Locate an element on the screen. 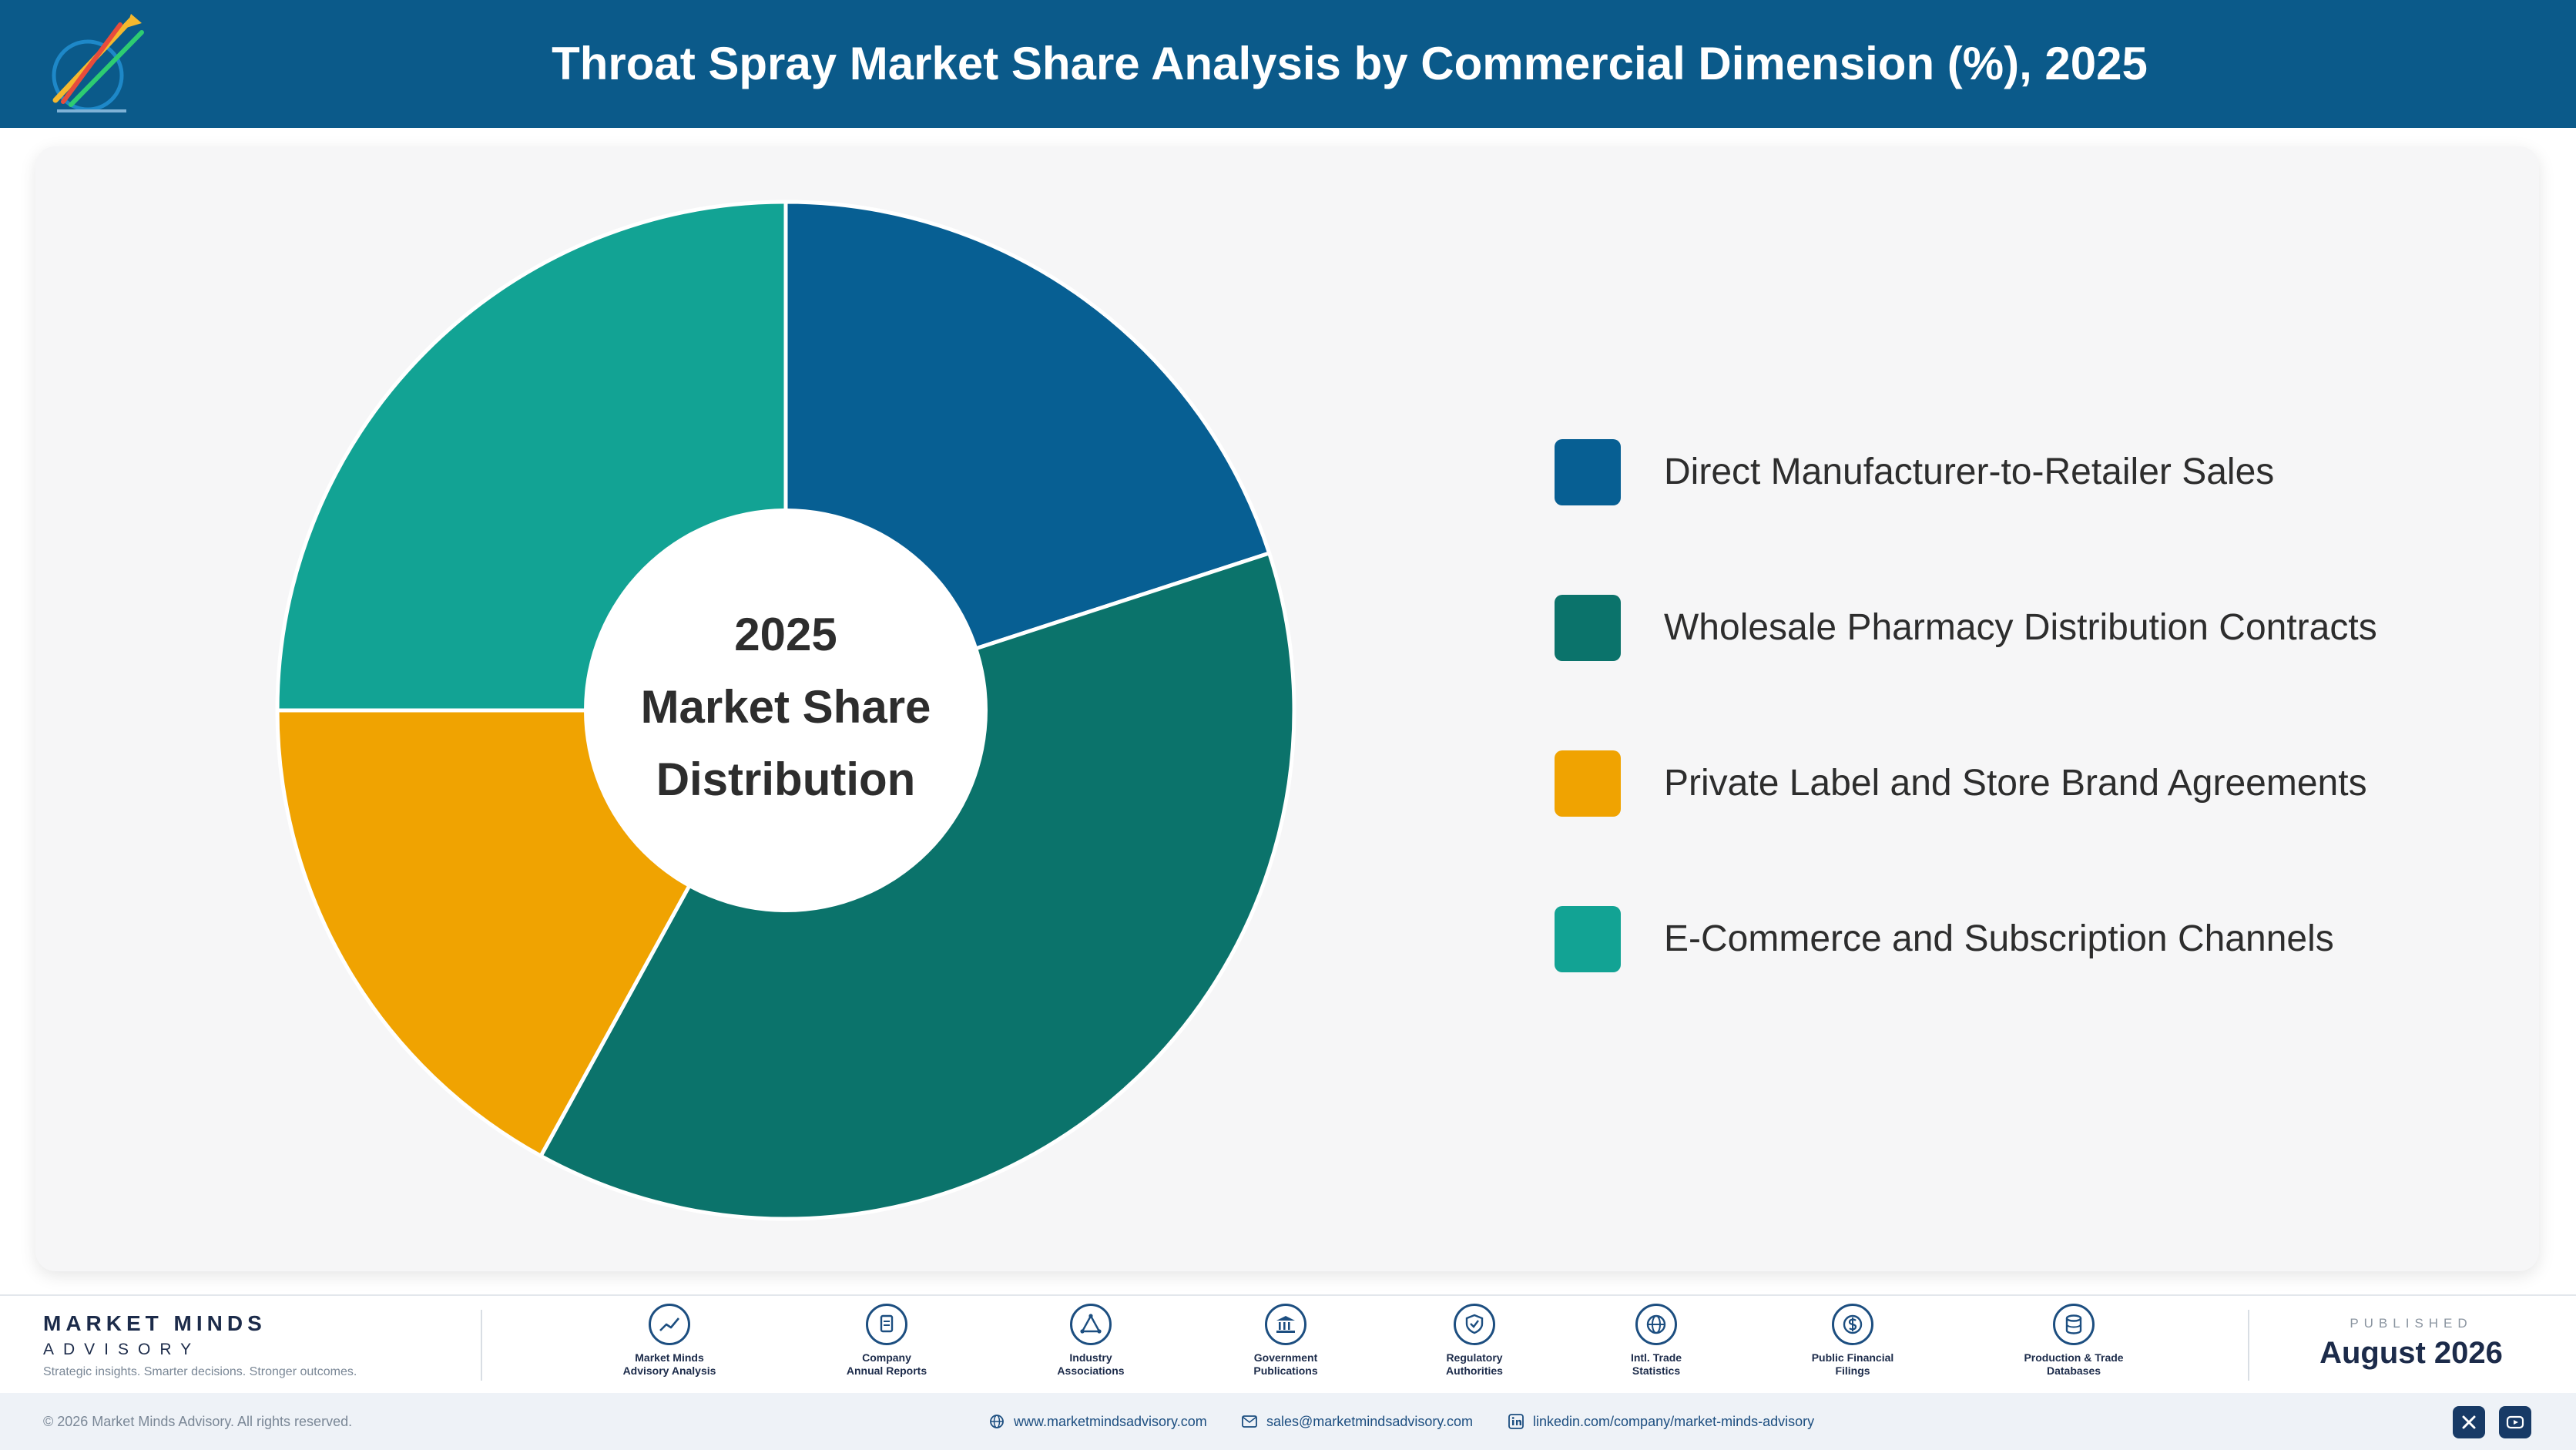 The width and height of the screenshot is (2576, 1450). email-text: sales@marketmindsadvisory.com is located at coordinates (1370, 1421).